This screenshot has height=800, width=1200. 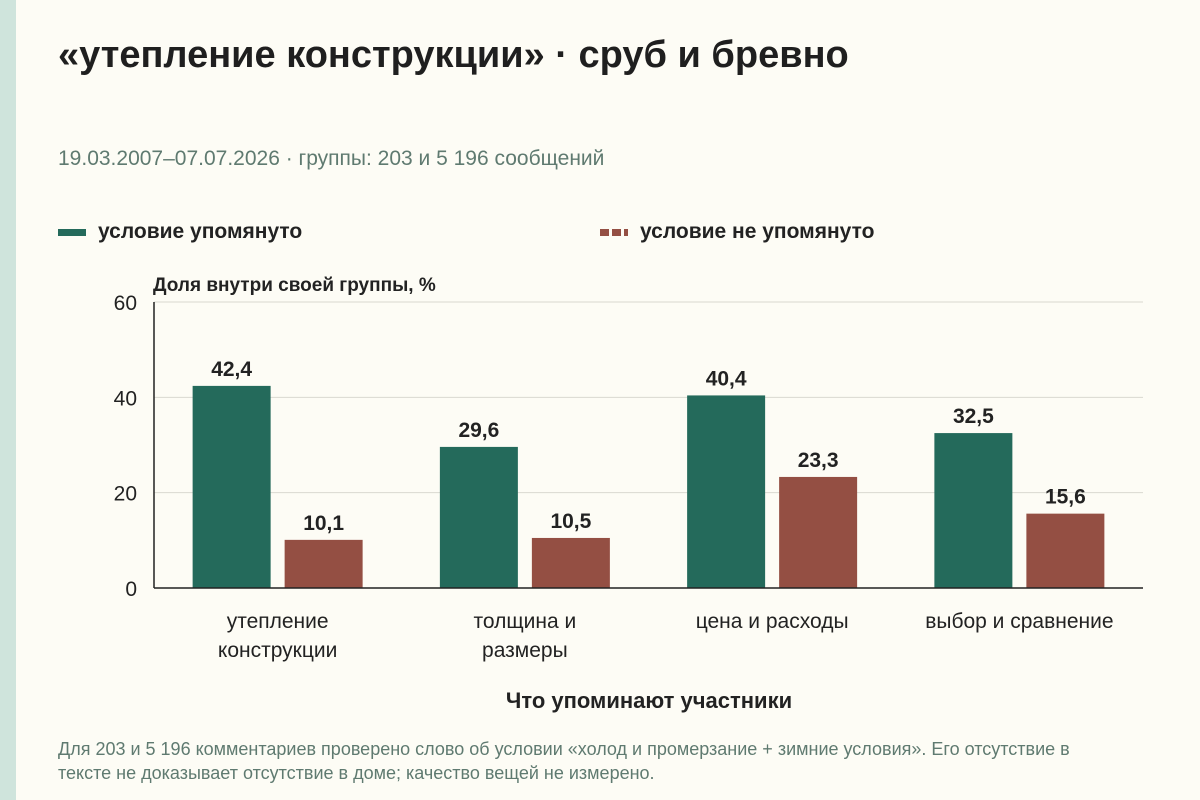 I want to click on data-label-mentioned-1: 29,6, so click(x=478, y=430).